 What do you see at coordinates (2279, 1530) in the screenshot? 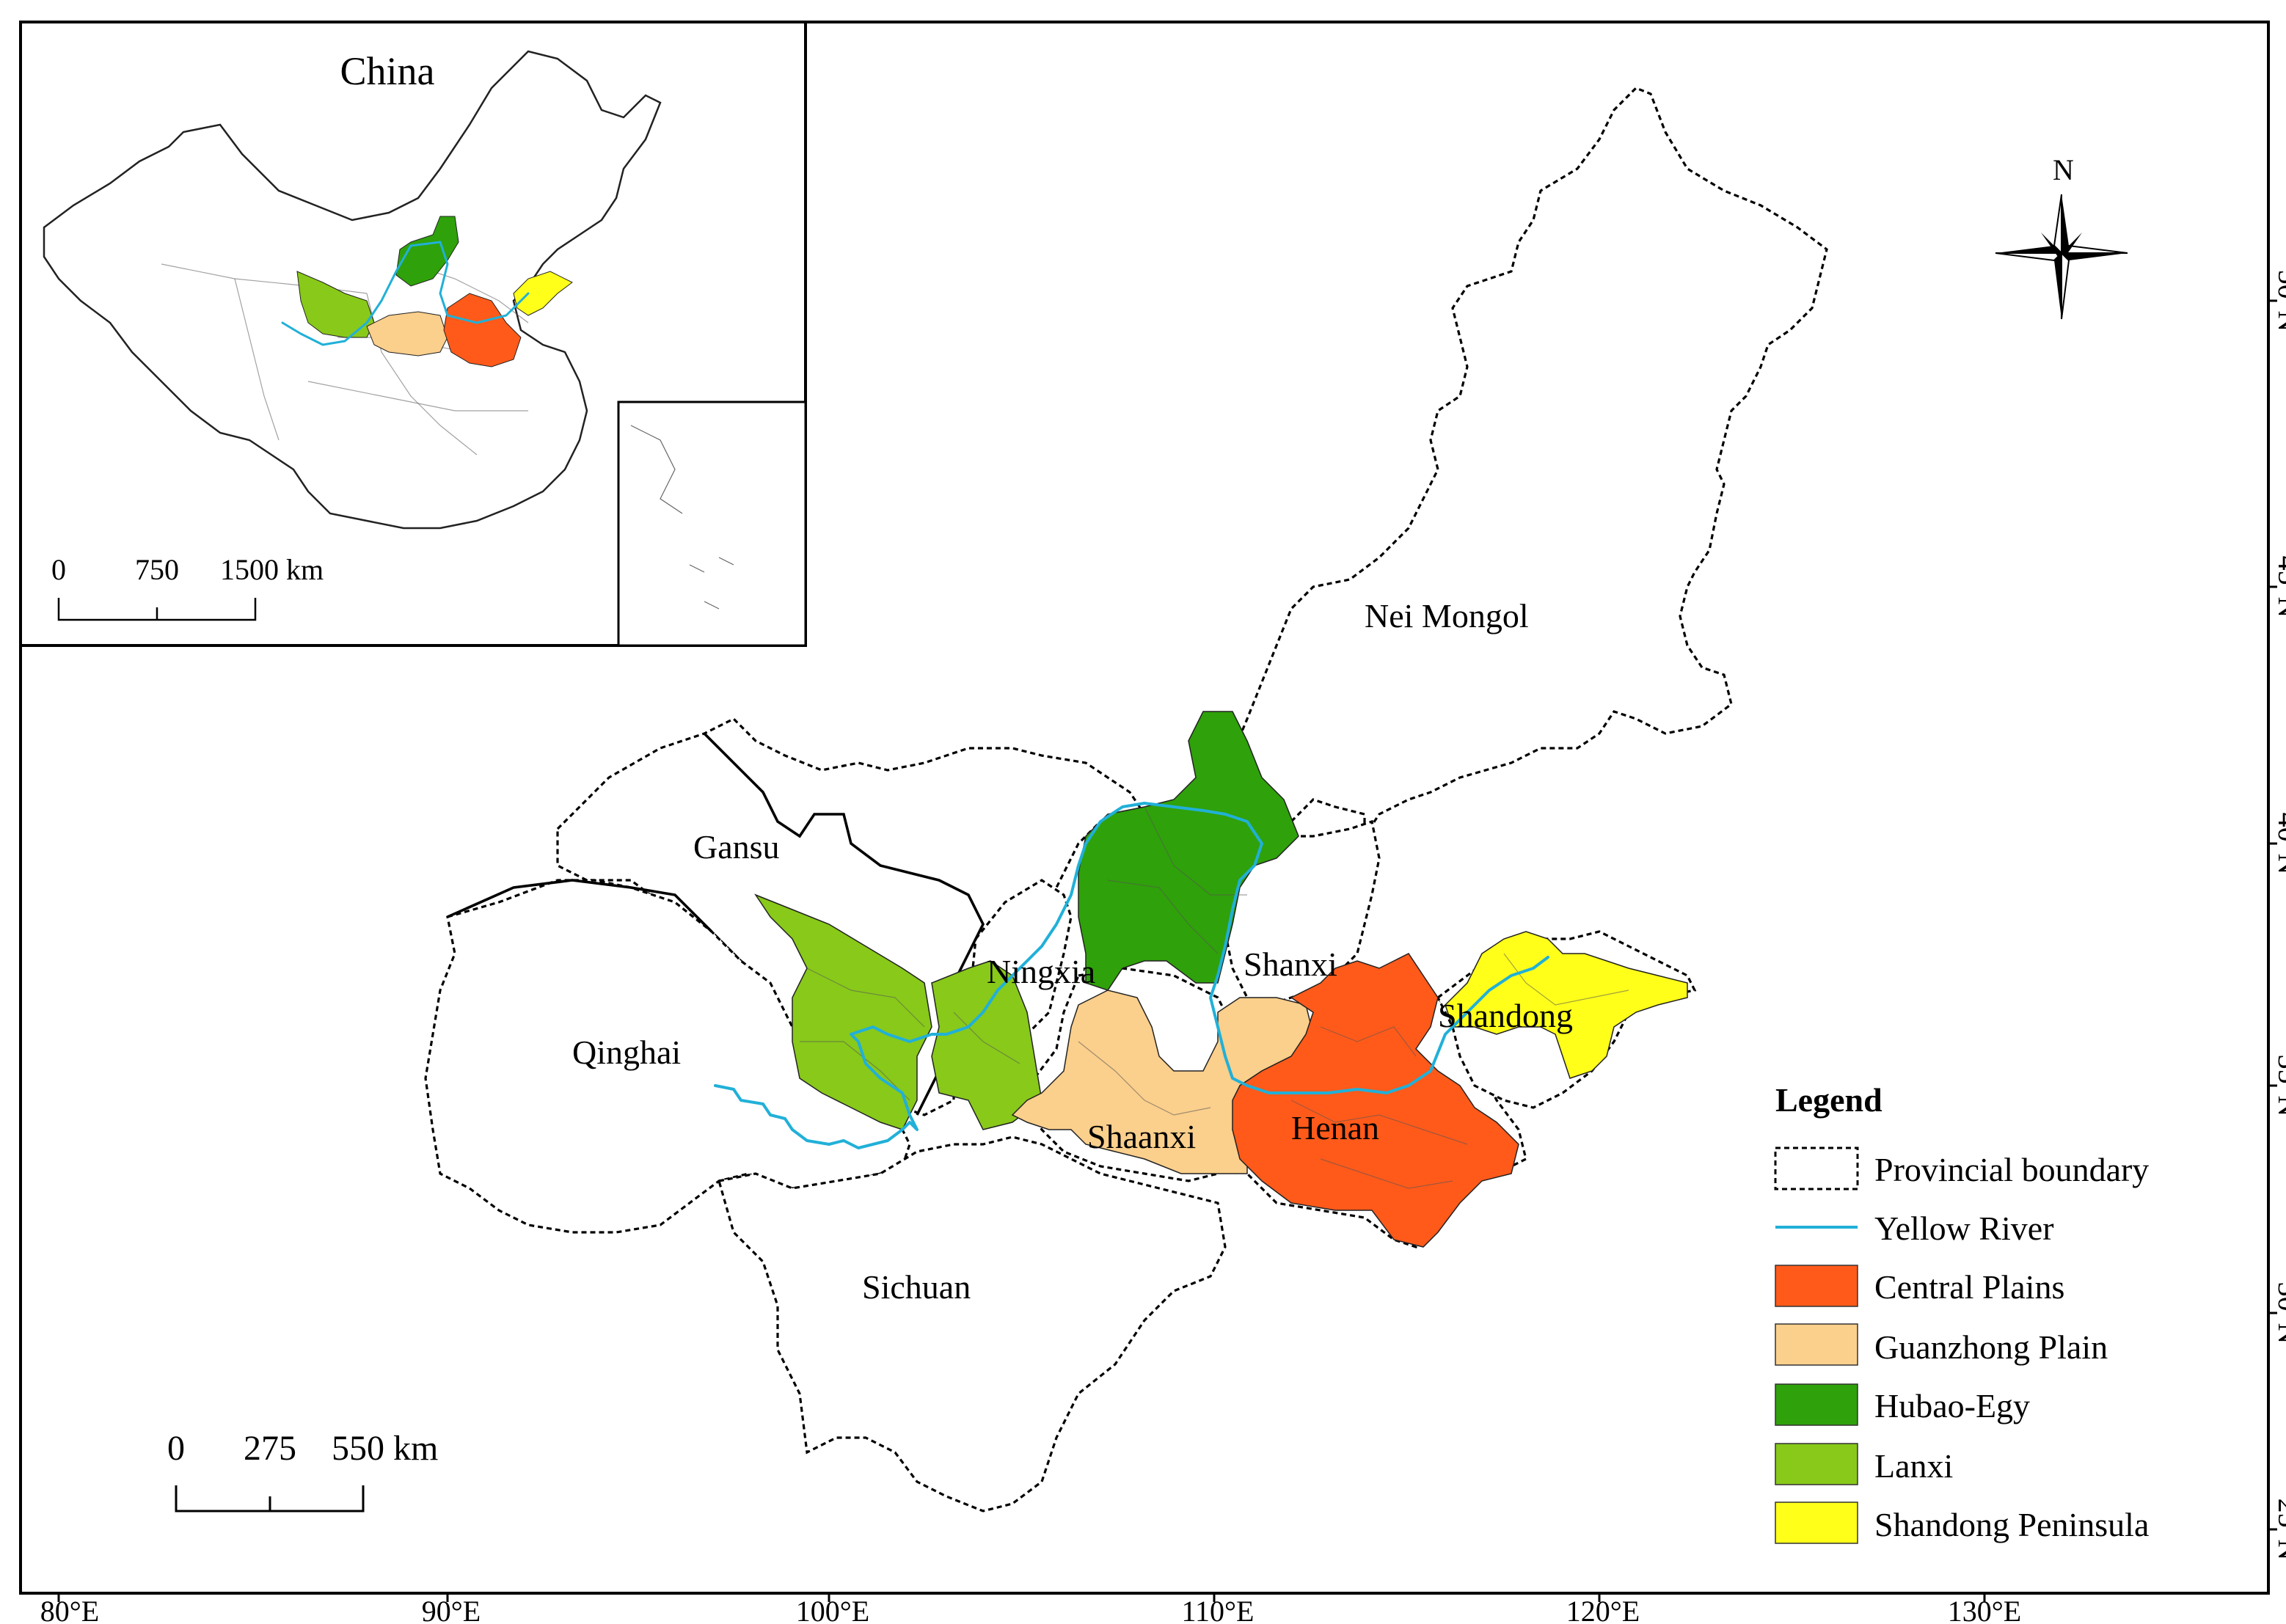
I see `lat-tick-25: 25°N` at bounding box center [2279, 1530].